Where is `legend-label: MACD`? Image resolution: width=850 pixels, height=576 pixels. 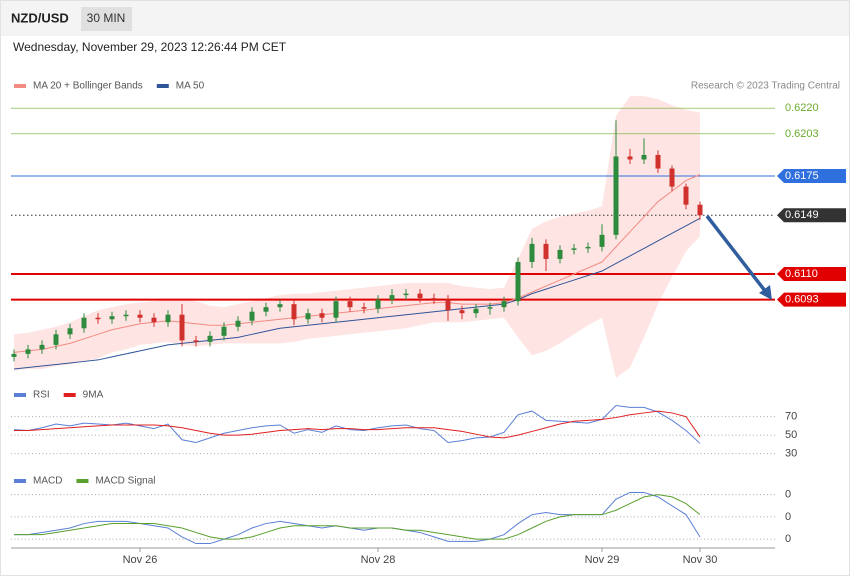 legend-label: MACD is located at coordinates (47, 481).